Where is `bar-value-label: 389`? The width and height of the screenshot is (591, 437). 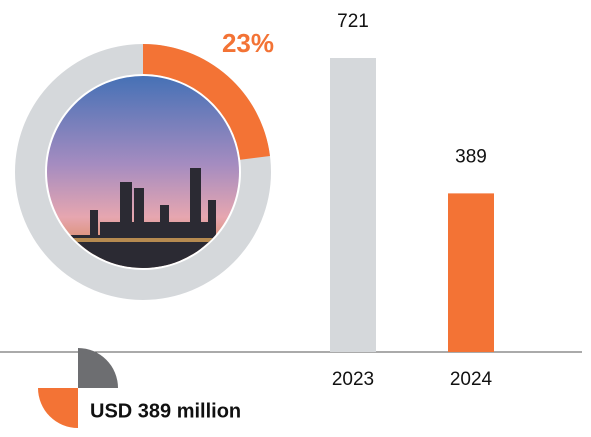
bar-value-label: 389 is located at coordinates (471, 156).